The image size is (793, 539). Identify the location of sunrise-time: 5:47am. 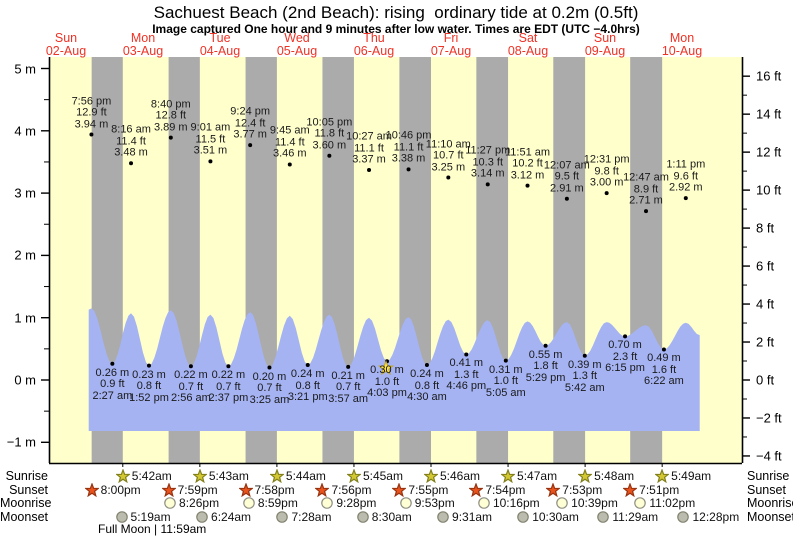
(537, 475).